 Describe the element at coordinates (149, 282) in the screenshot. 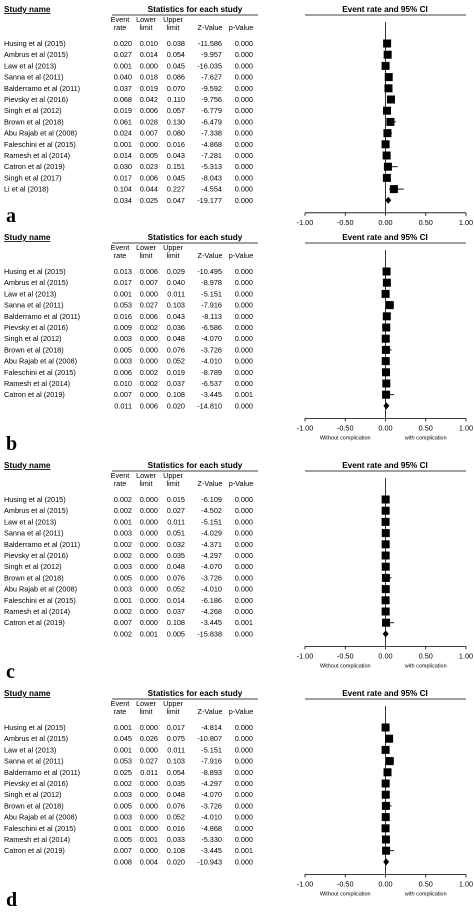

I see `study-1-value-1: 0.007` at that location.